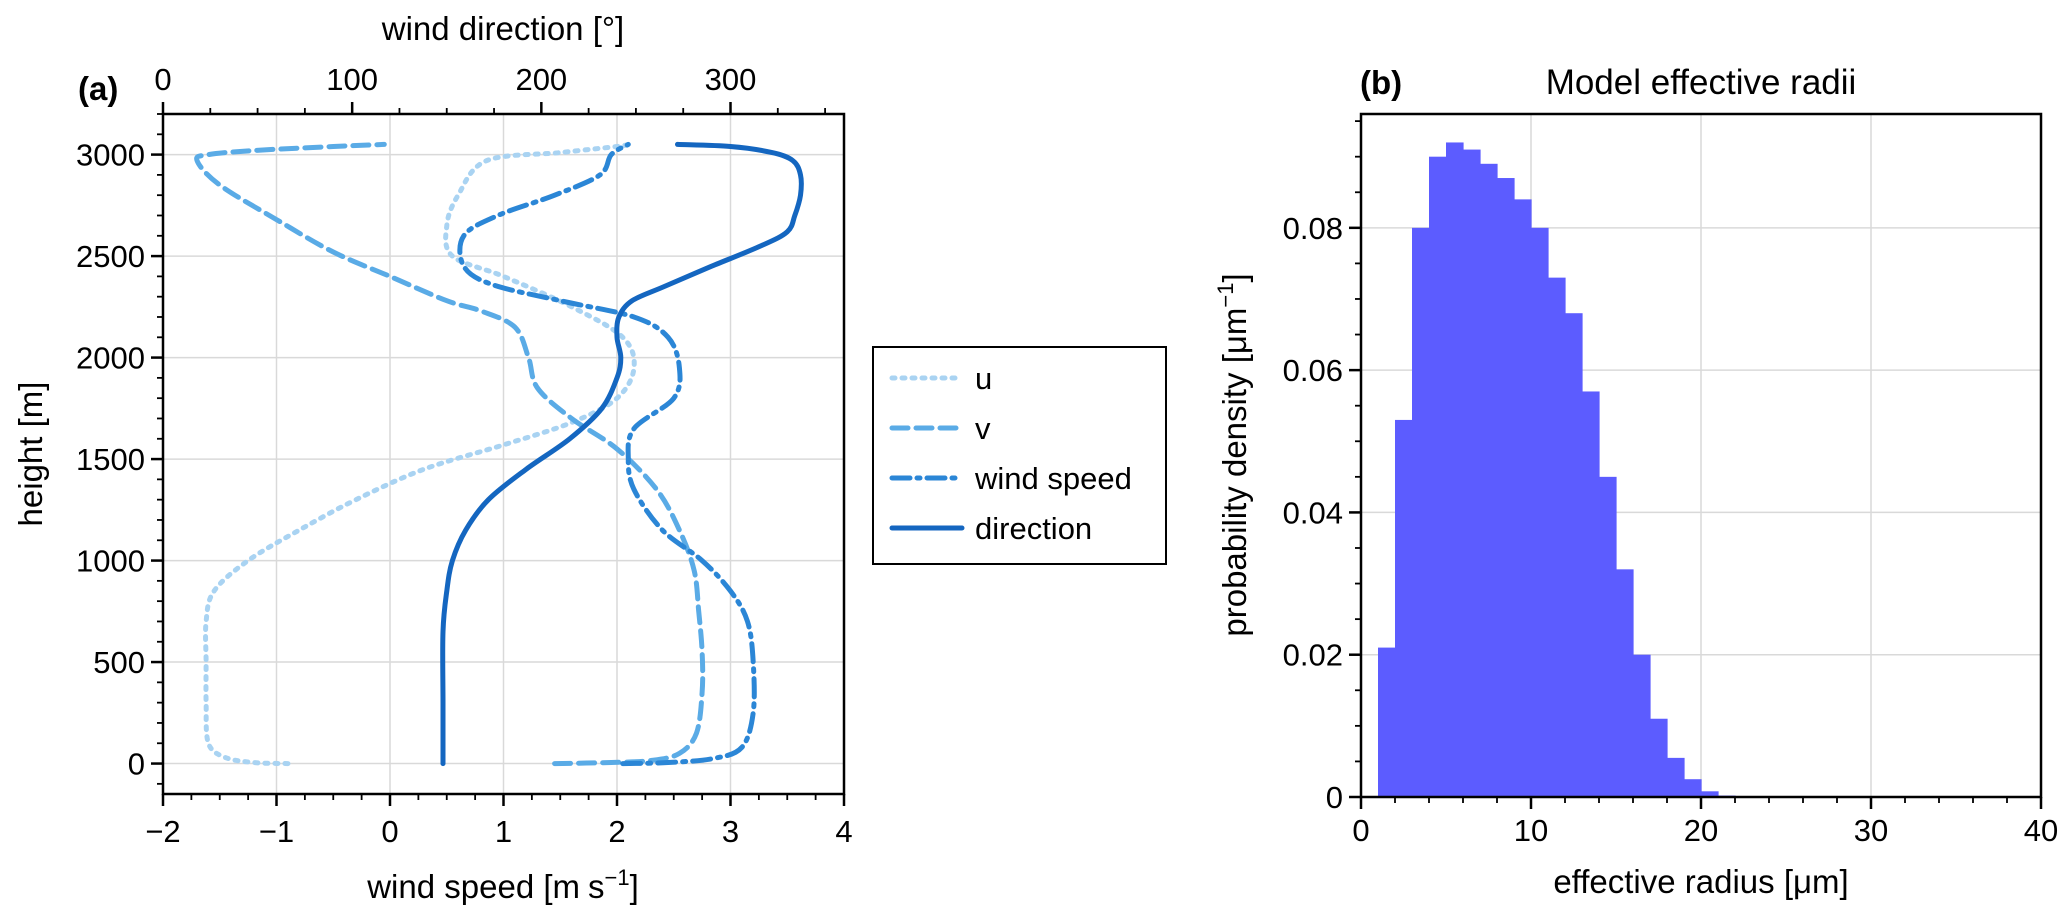 This screenshot has height=923, width=2067. Describe the element at coordinates (503, 831) in the screenshot. I see `panel-a-x-tick-label: 1` at that location.